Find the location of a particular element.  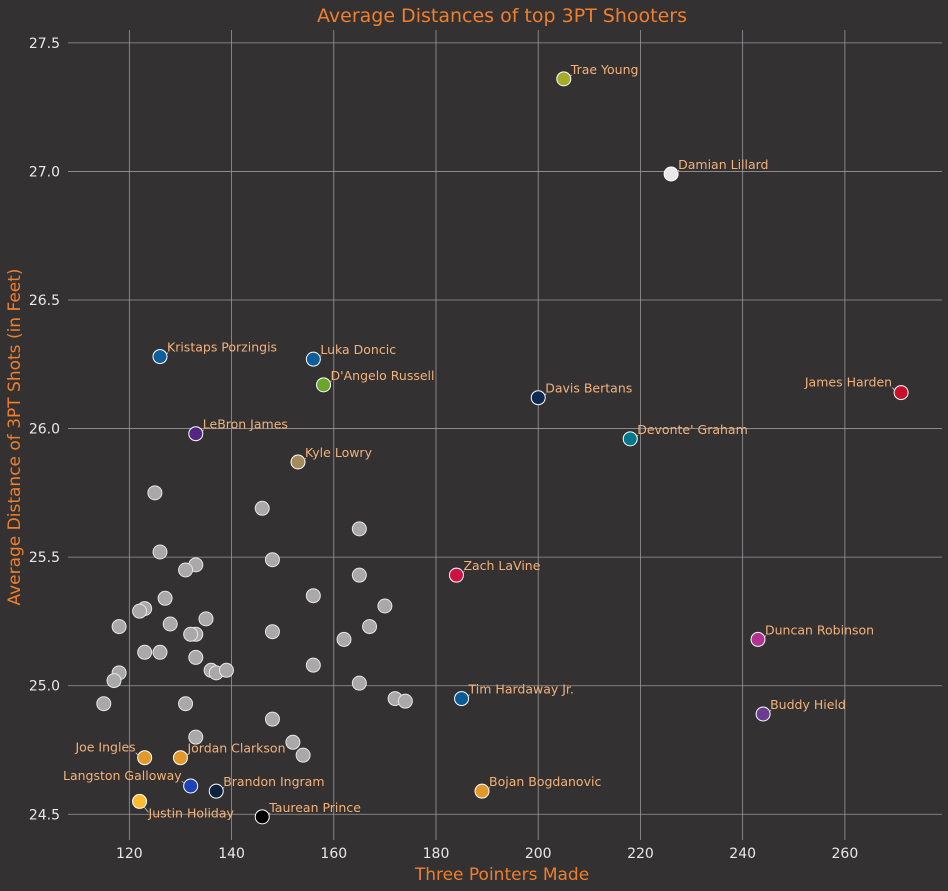

y-tick-label: 26.0 is located at coordinates (44, 430).